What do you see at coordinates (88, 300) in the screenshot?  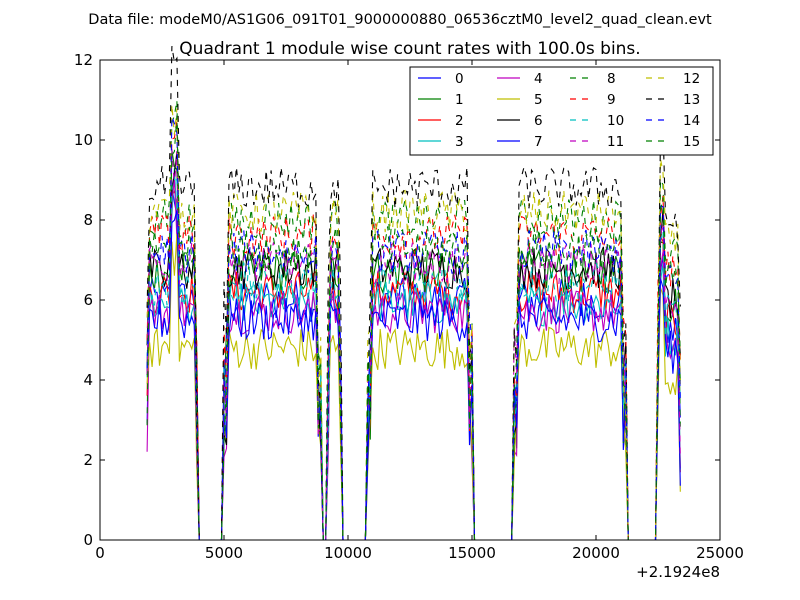 I see `y-tick-label: 6` at bounding box center [88, 300].